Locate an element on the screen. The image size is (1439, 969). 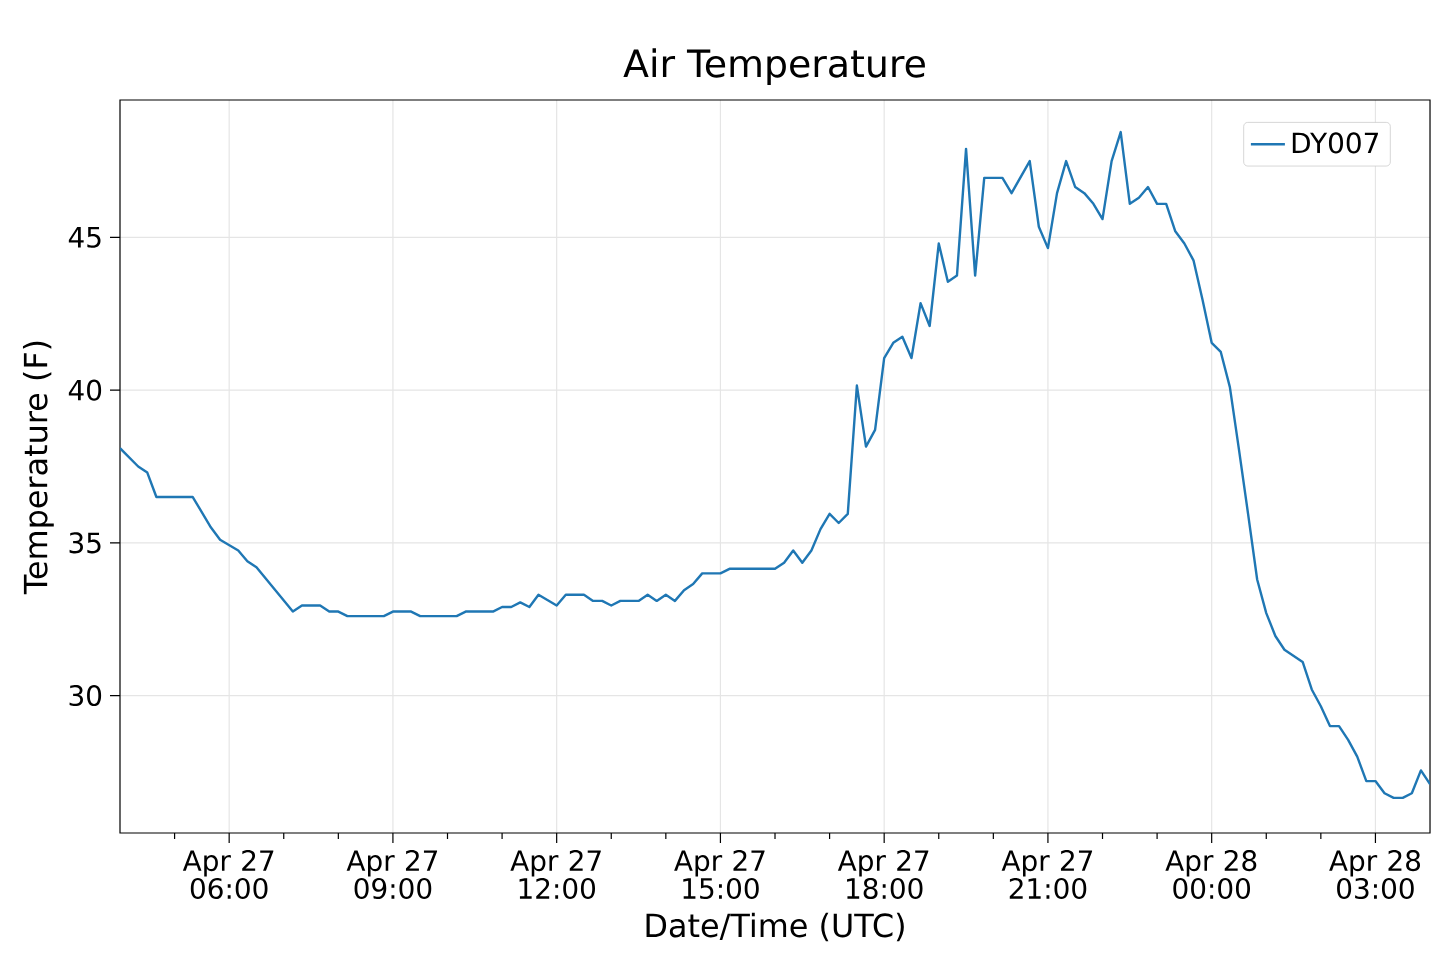
y-tick-label: 30 is located at coordinates (85, 696).